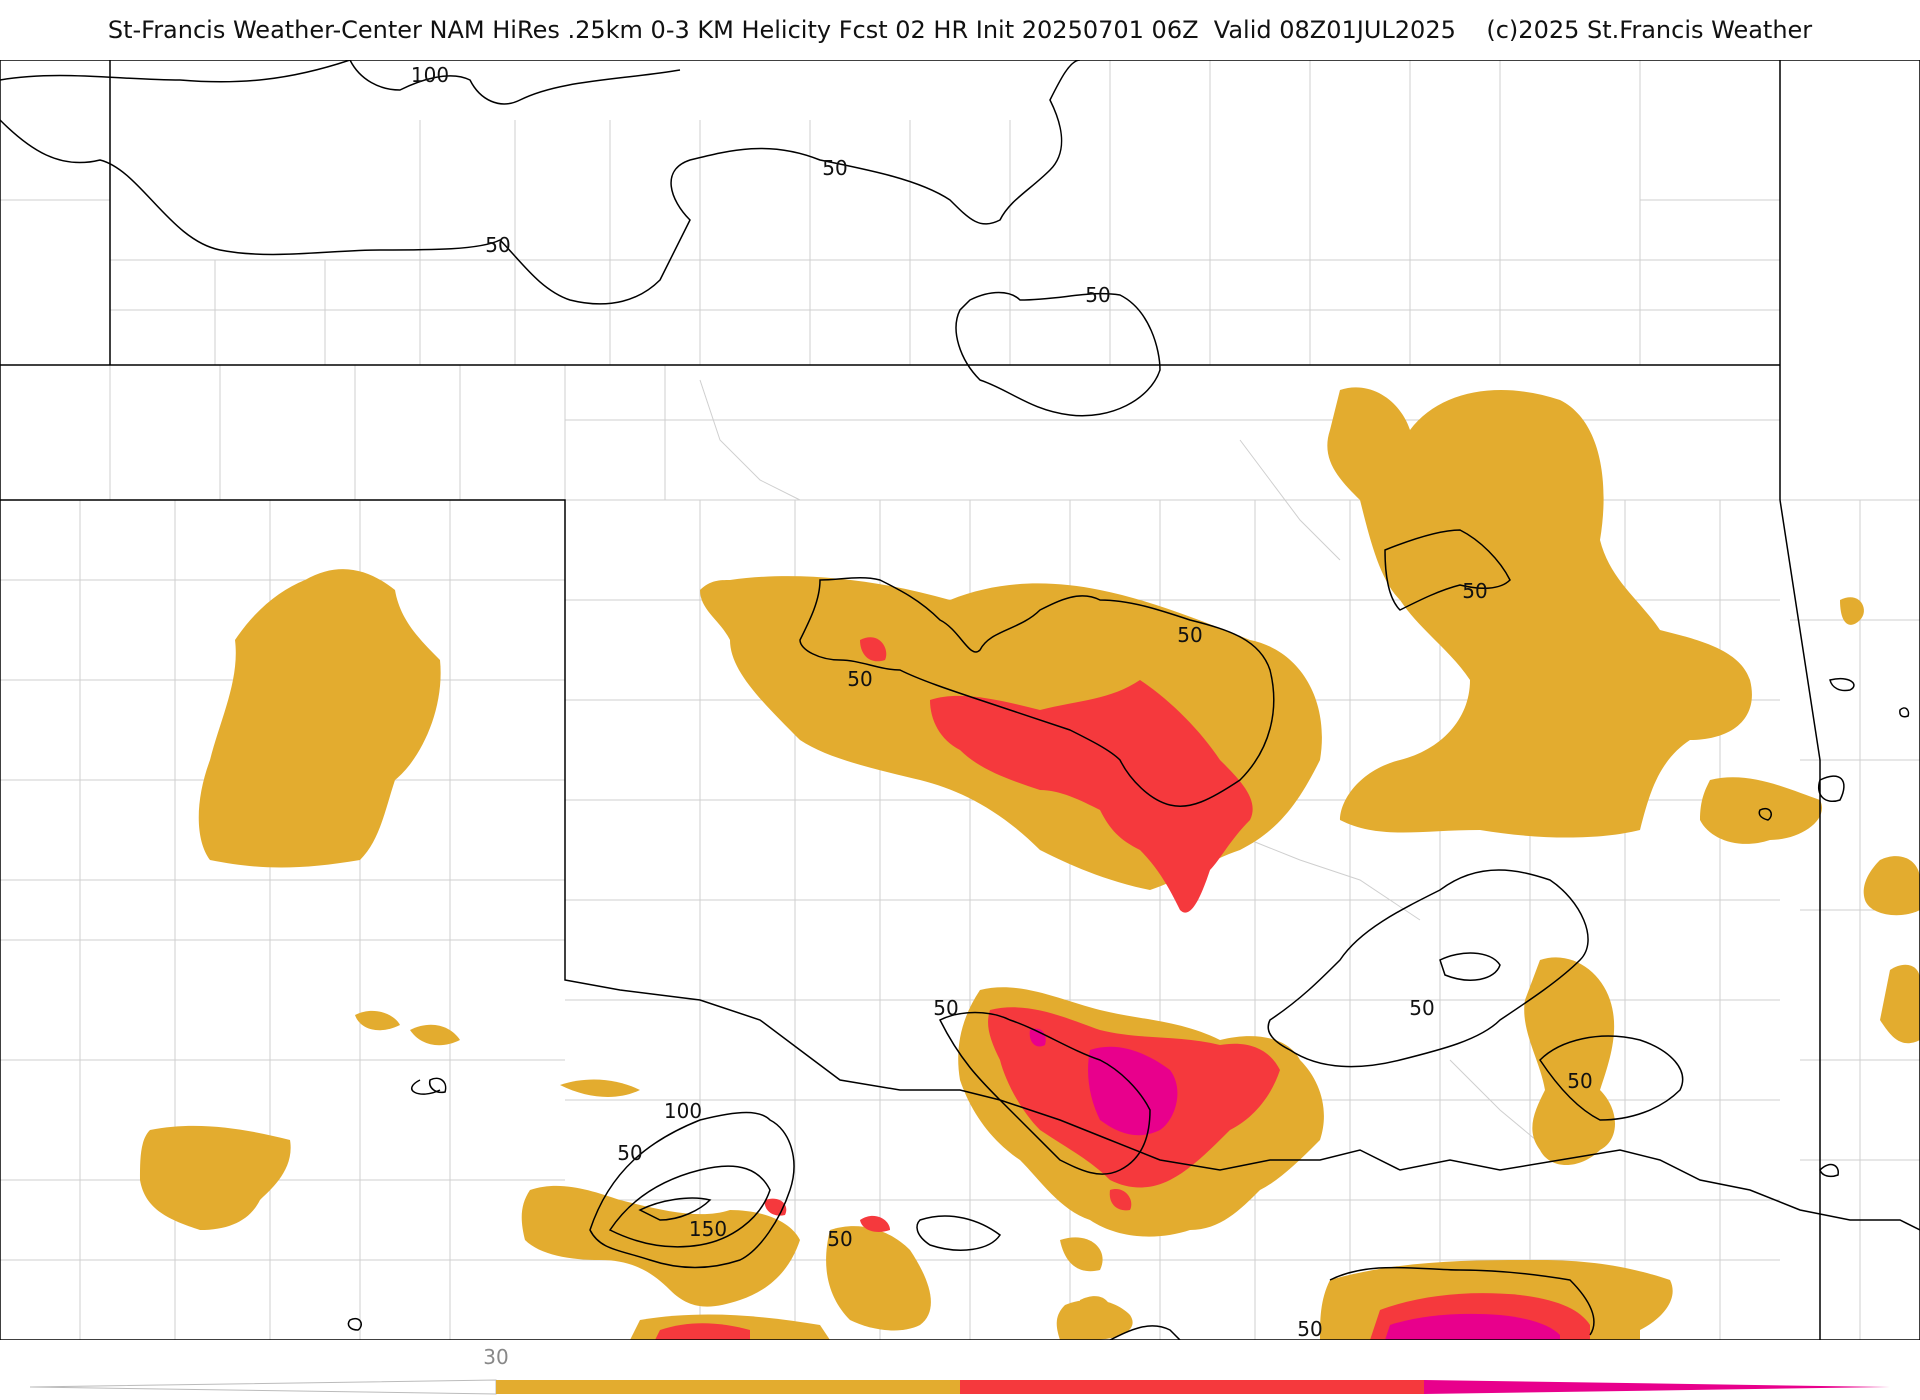 This screenshot has width=1920, height=1400. What do you see at coordinates (1294, 1184) in the screenshot?
I see `helicity-fill-magenta` at bounding box center [1294, 1184].